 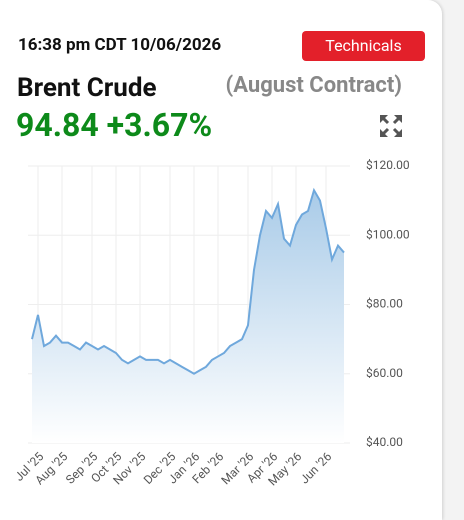 I want to click on y-tick-label: $100.00, so click(x=388, y=234).